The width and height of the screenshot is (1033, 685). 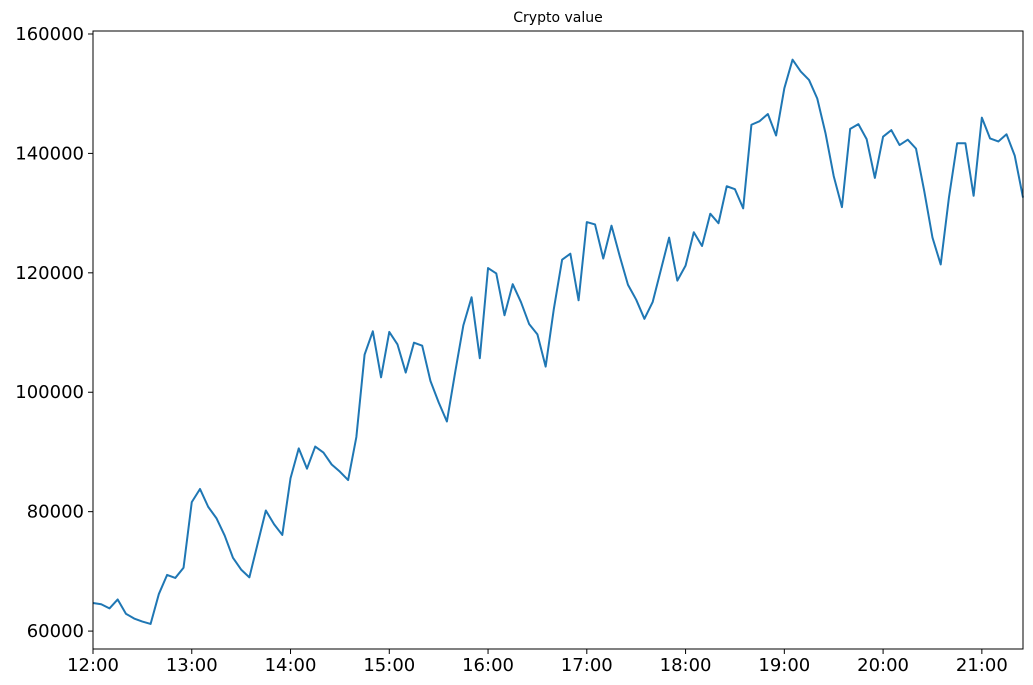 I want to click on y-tick-label: 140000, so click(x=49, y=153).